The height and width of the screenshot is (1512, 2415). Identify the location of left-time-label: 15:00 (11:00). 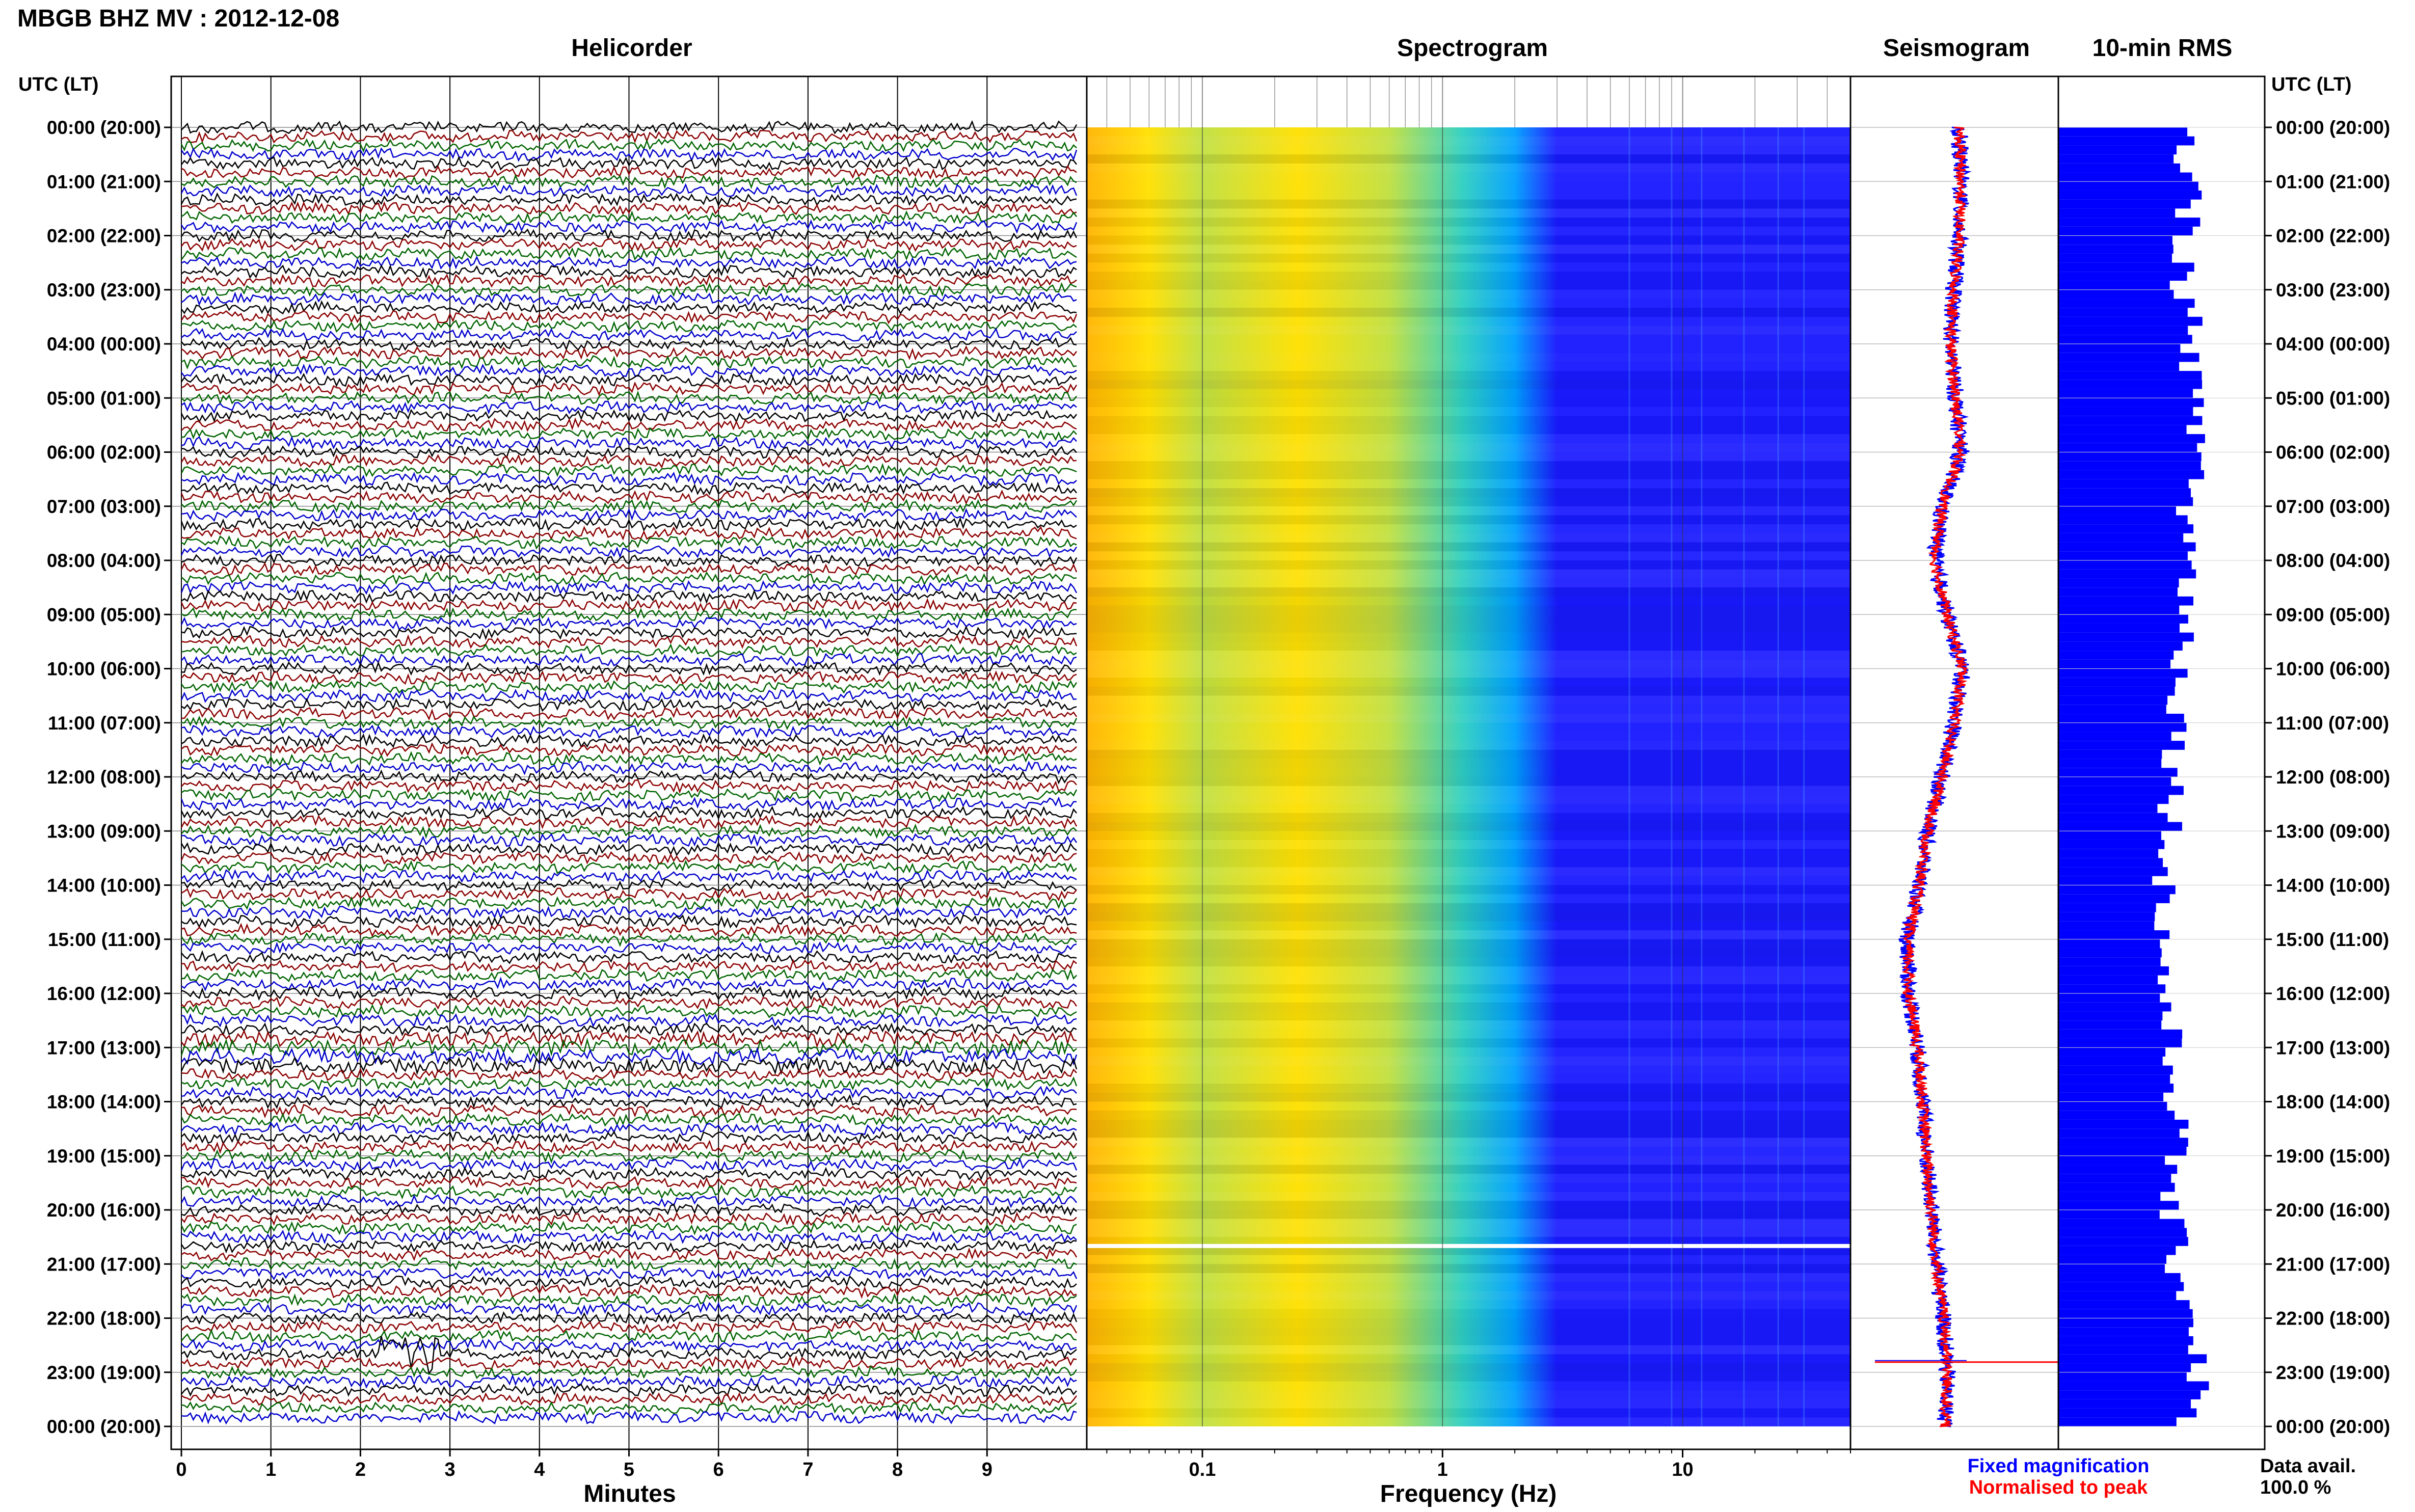
(104, 939).